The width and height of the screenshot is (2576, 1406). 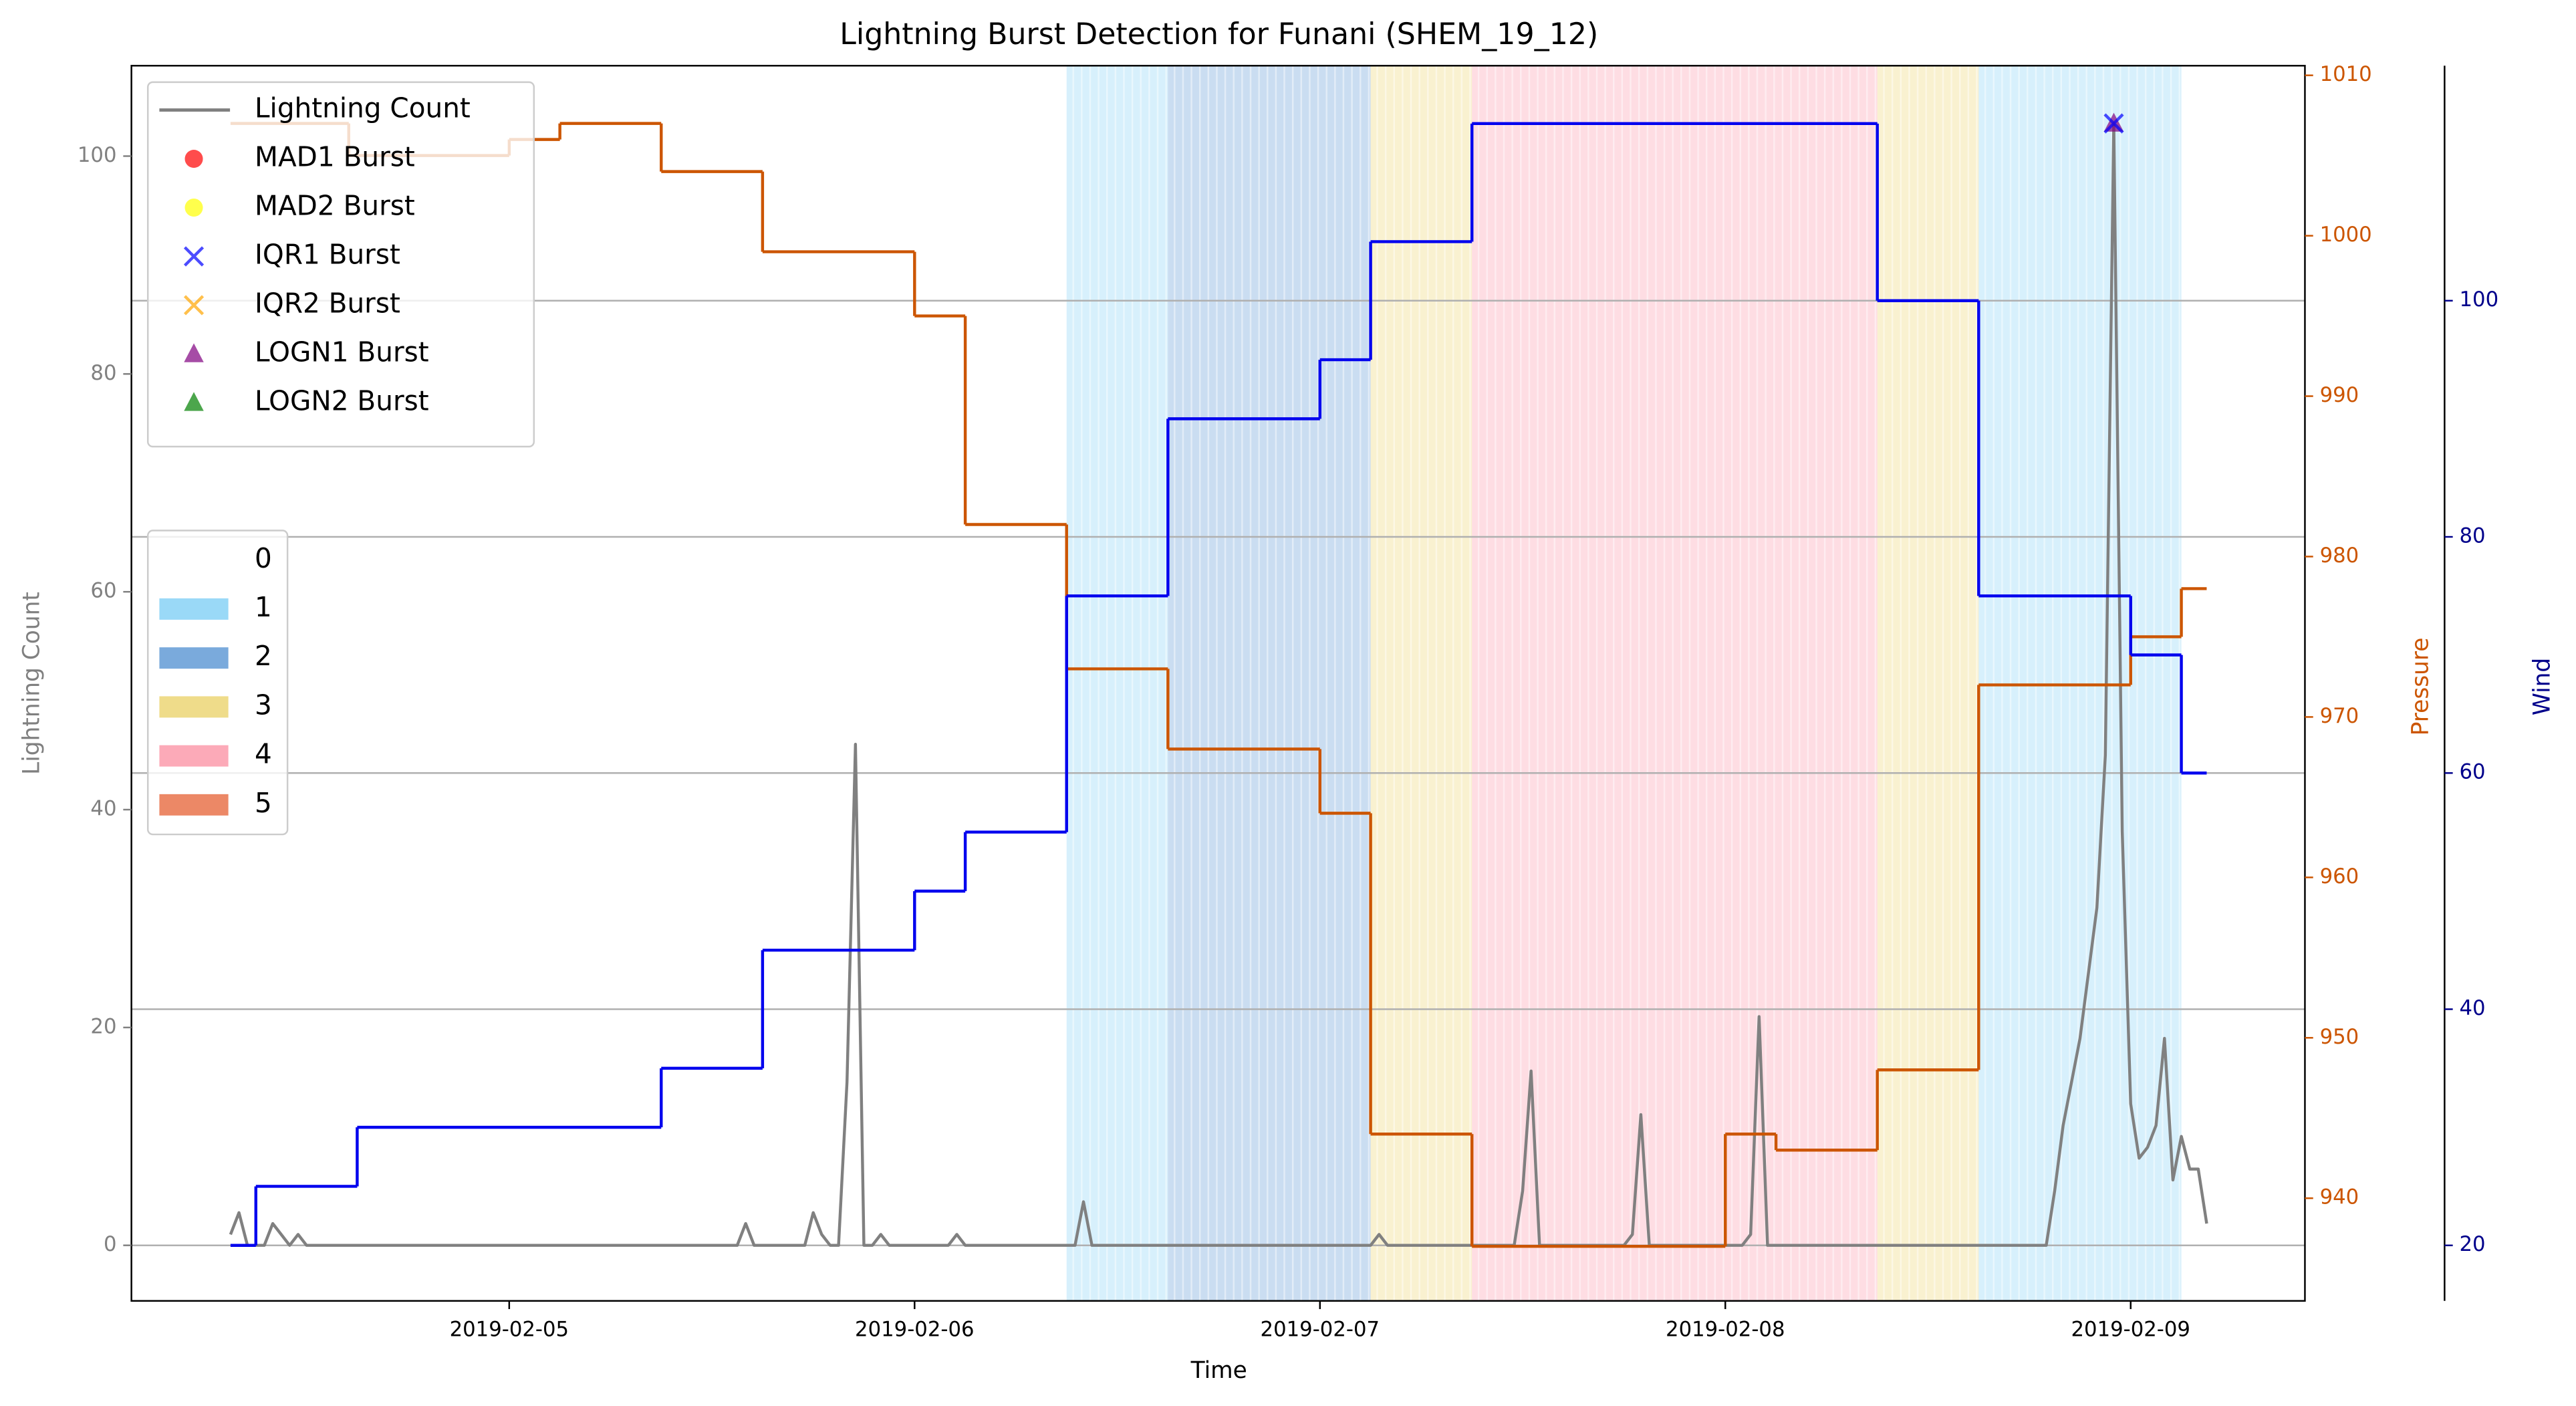 What do you see at coordinates (103, 591) in the screenshot?
I see `y-tick-label: 60` at bounding box center [103, 591].